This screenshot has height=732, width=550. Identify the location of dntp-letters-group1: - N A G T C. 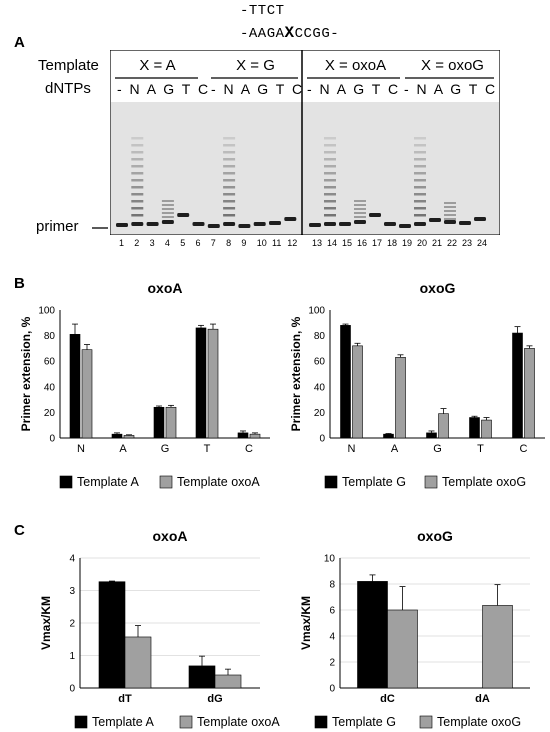
(164, 89).